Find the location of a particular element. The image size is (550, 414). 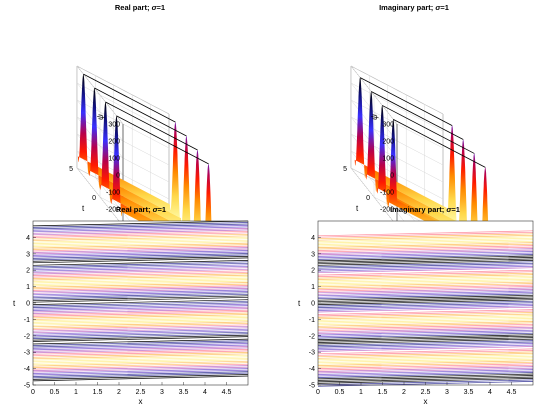

x-tick-label: 1 is located at coordinates (76, 392).